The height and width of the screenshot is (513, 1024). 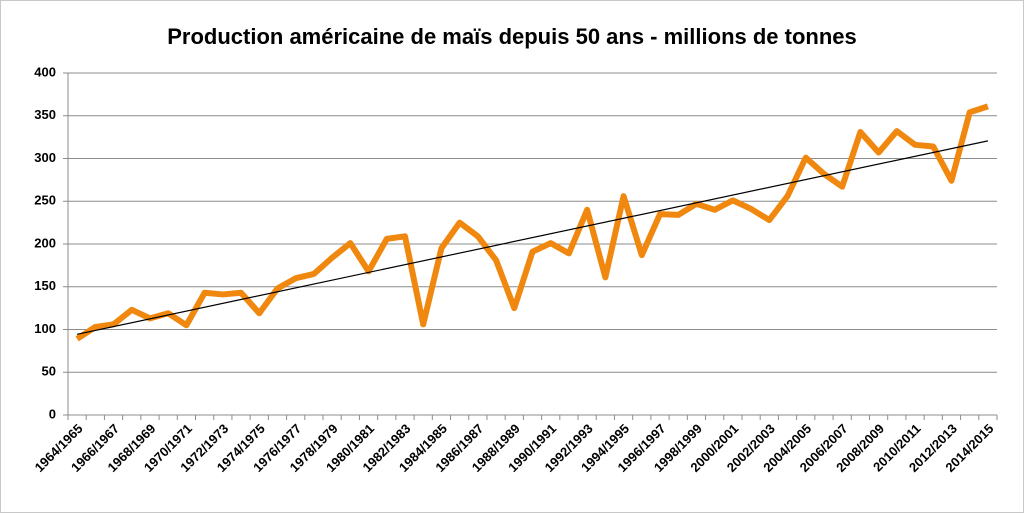 What do you see at coordinates (45, 200) in the screenshot?
I see `y-tick-label: 250` at bounding box center [45, 200].